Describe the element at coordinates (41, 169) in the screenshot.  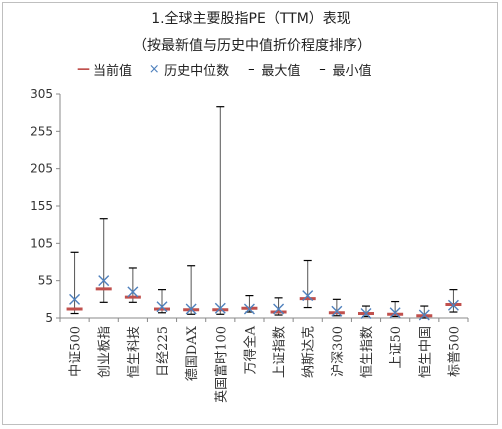
I see `y-tick-label: 205` at that location.